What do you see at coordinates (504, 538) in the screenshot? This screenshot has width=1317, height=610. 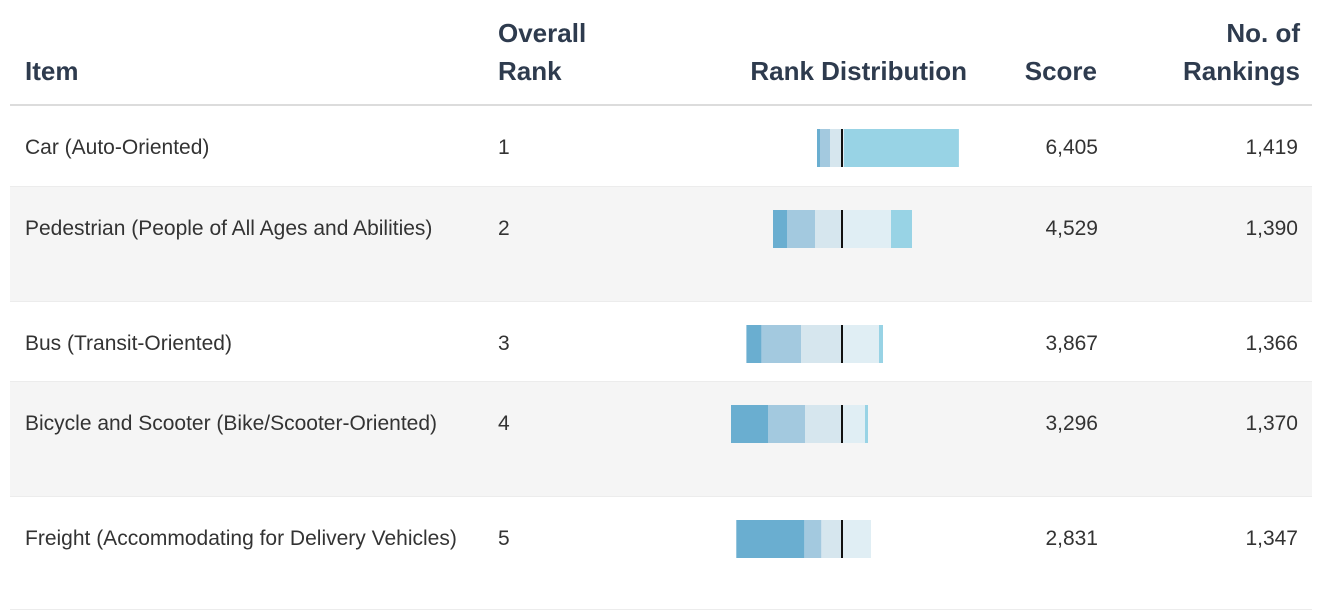 I see `rank-cell: 5` at bounding box center [504, 538].